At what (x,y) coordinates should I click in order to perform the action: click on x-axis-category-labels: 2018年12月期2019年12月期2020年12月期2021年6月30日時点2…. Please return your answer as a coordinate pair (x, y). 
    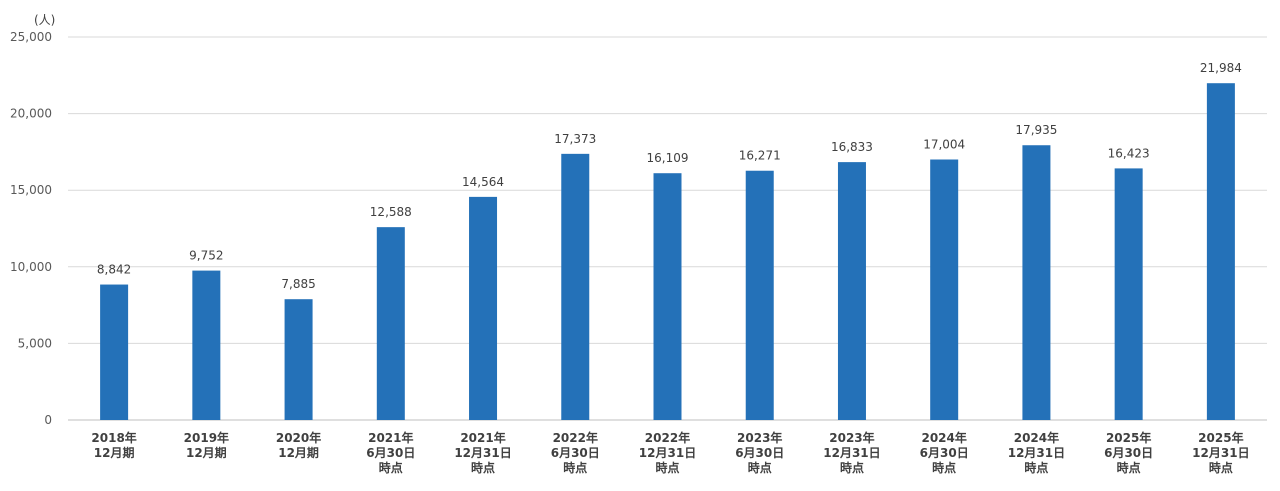
    Looking at the image, I should click on (670, 452).